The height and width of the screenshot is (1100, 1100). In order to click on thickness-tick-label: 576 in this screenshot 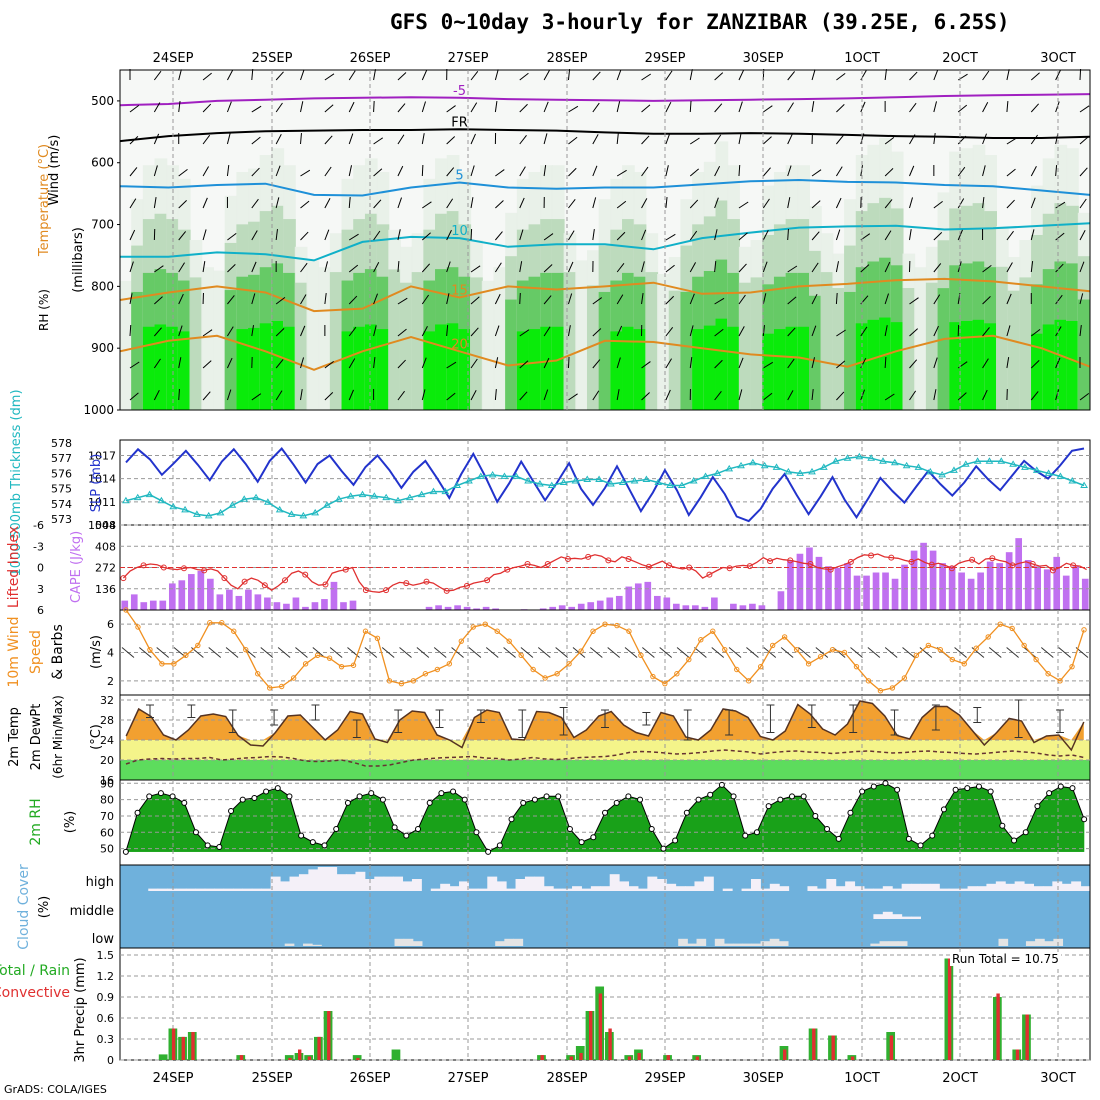, I will do `click(61, 473)`.